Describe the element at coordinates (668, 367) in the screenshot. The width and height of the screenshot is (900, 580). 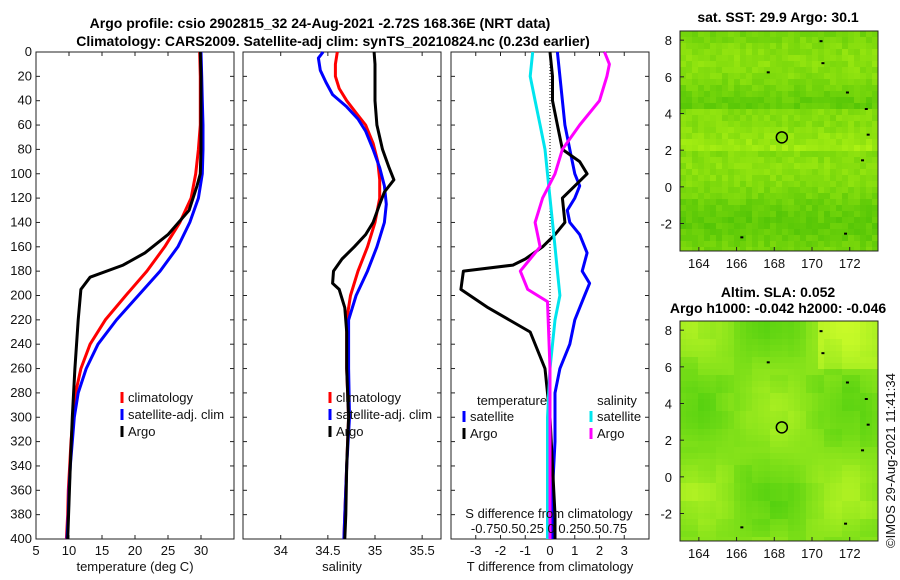
I see `sla-y-tick-label: 6` at that location.